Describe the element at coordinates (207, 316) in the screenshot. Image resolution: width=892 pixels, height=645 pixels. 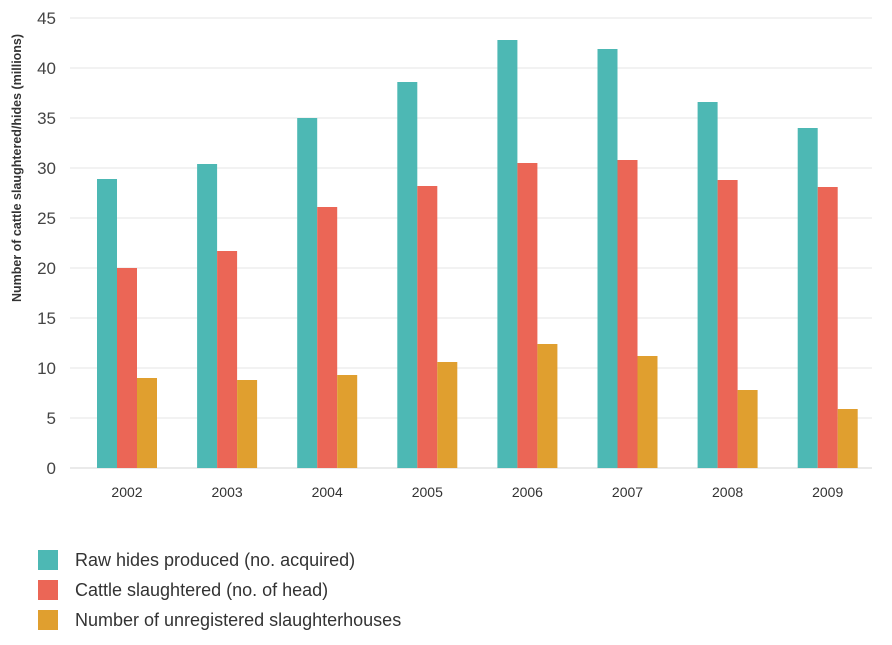
I see `bar-raw-hides-2003` at that location.